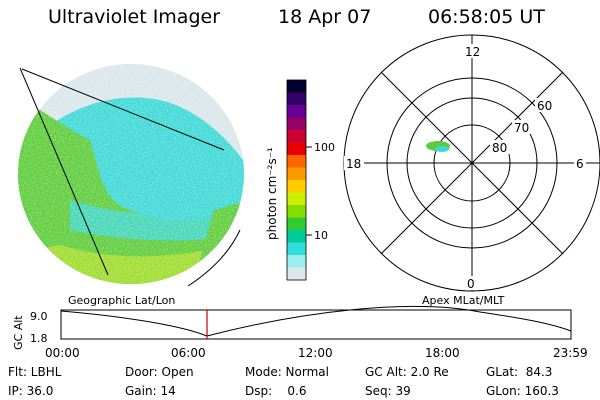 The height and width of the screenshot is (400, 600). Describe the element at coordinates (31, 391) in the screenshot. I see `ip-info: IP: 36.0` at that location.